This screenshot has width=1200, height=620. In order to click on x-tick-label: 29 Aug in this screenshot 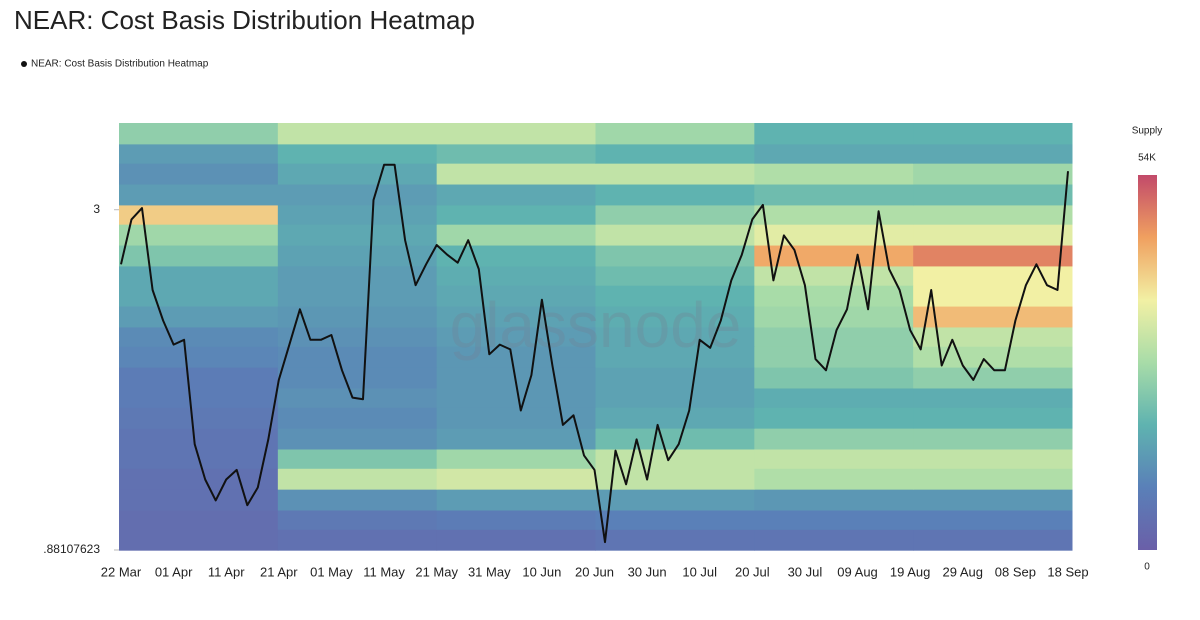, I will do `click(963, 571)`.